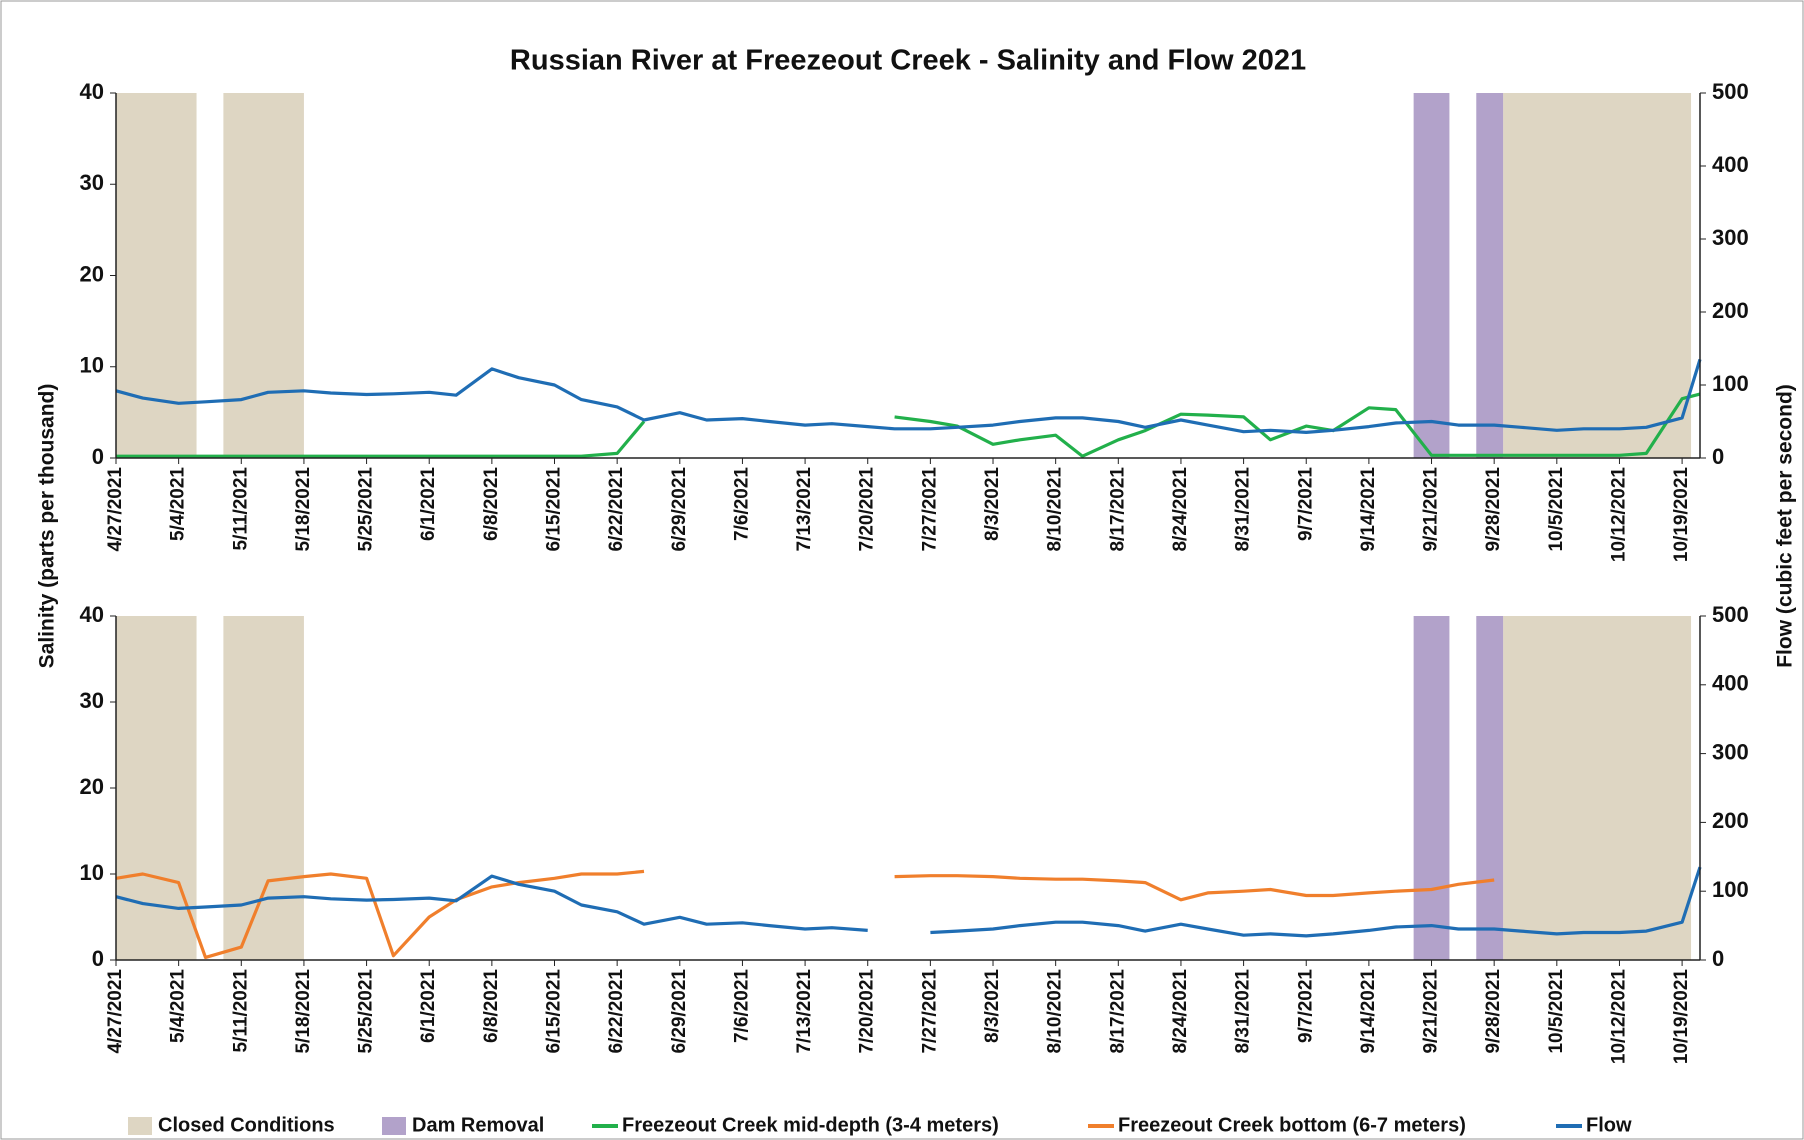 Image resolution: width=1804 pixels, height=1140 pixels. What do you see at coordinates (47, 526) in the screenshot?
I see `y-axis-label: Salinity (parts per thousand)` at bounding box center [47, 526].